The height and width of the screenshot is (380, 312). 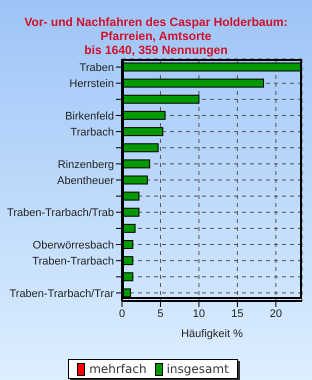 I want to click on y-tick-label: Traben-Trarbach/Trab, so click(x=60, y=213).